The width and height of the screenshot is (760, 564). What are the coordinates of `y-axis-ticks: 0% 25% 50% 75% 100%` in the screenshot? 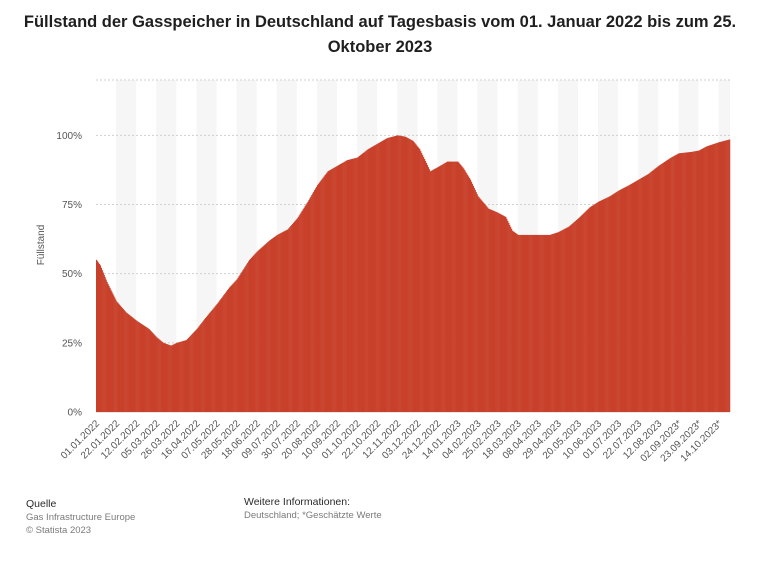 It's located at (69, 275).